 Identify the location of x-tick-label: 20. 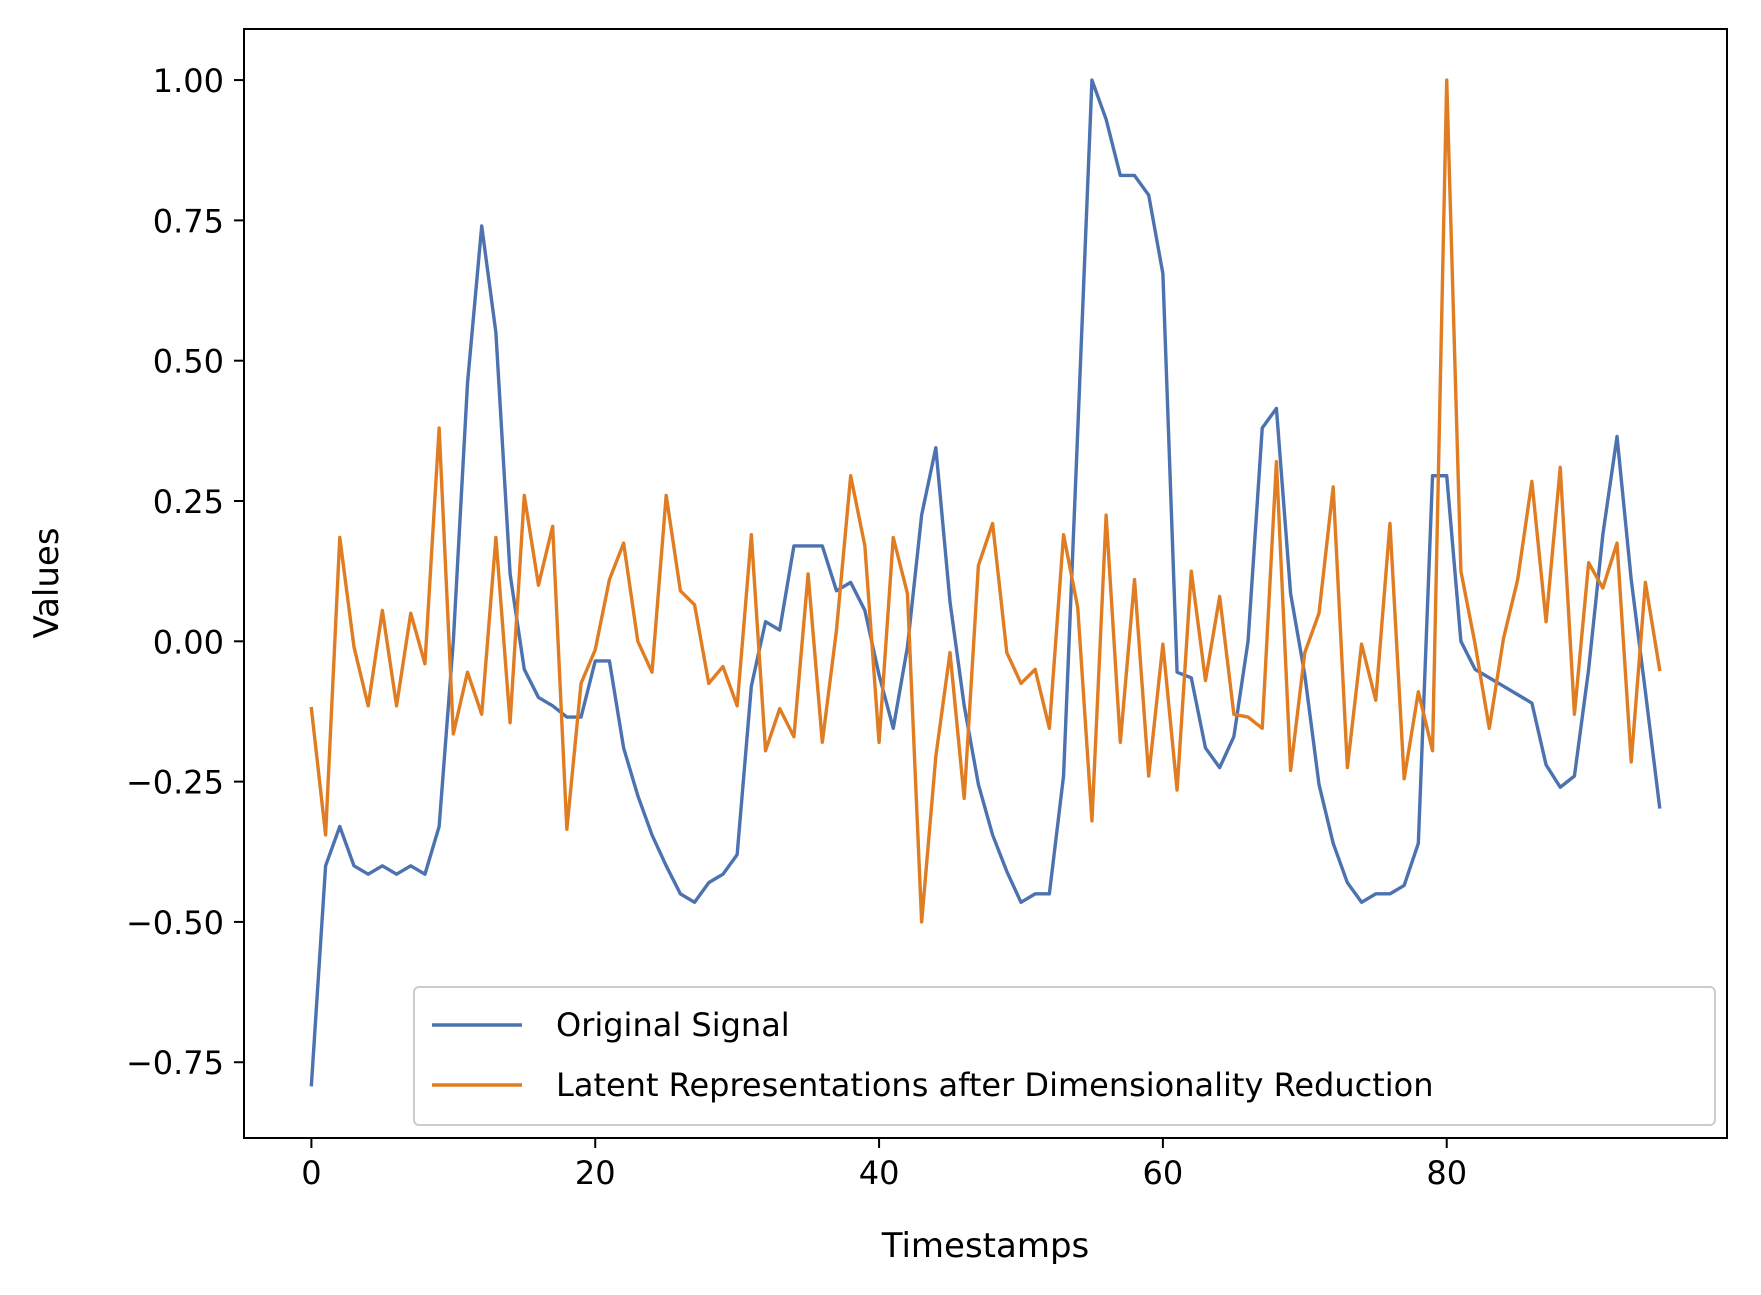
(595, 1173).